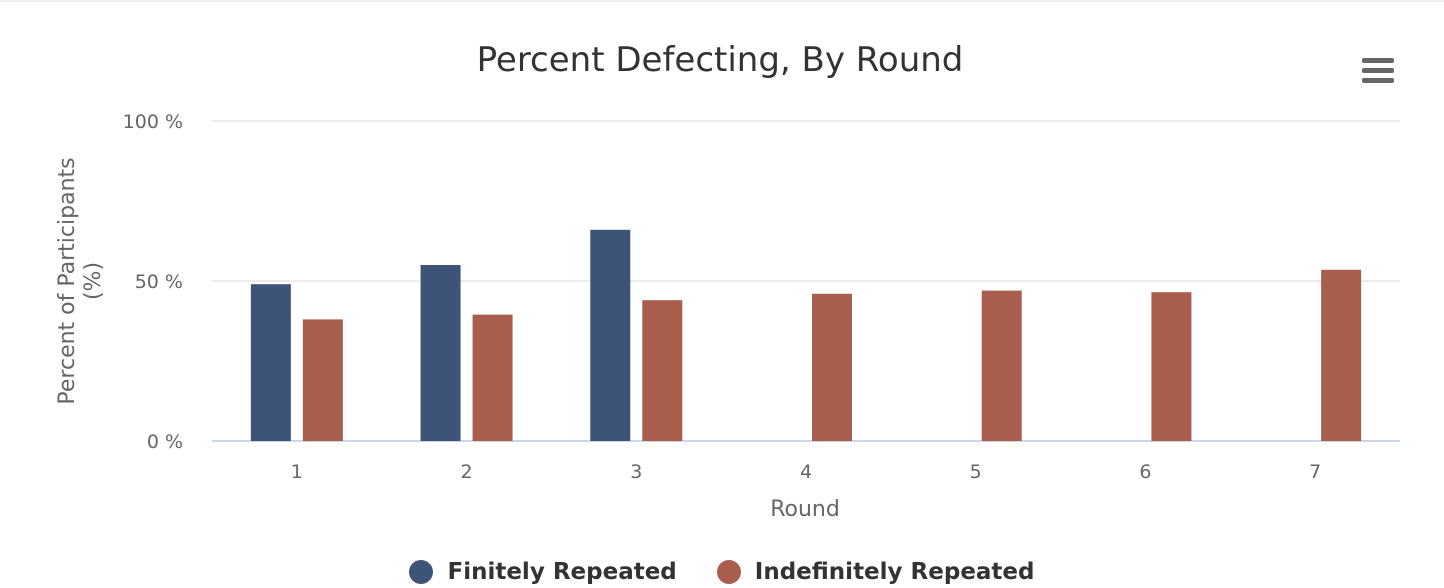  Describe the element at coordinates (636, 472) in the screenshot. I see `x-tick-label: 3` at that location.